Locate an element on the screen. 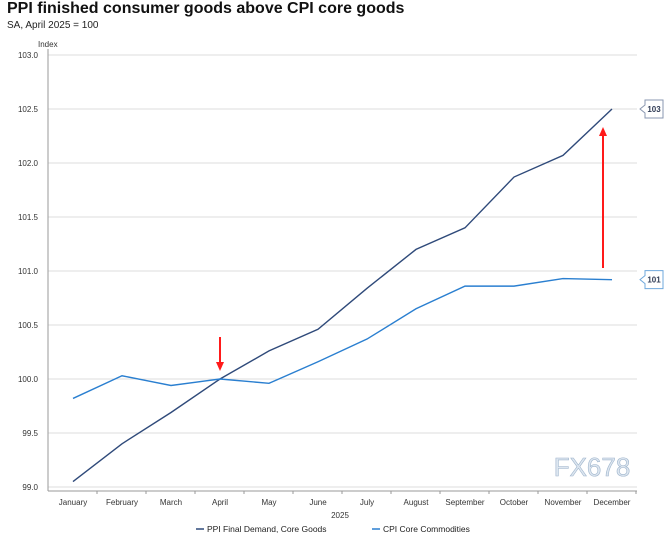  y-tick-label: 101.0 is located at coordinates (28, 271).